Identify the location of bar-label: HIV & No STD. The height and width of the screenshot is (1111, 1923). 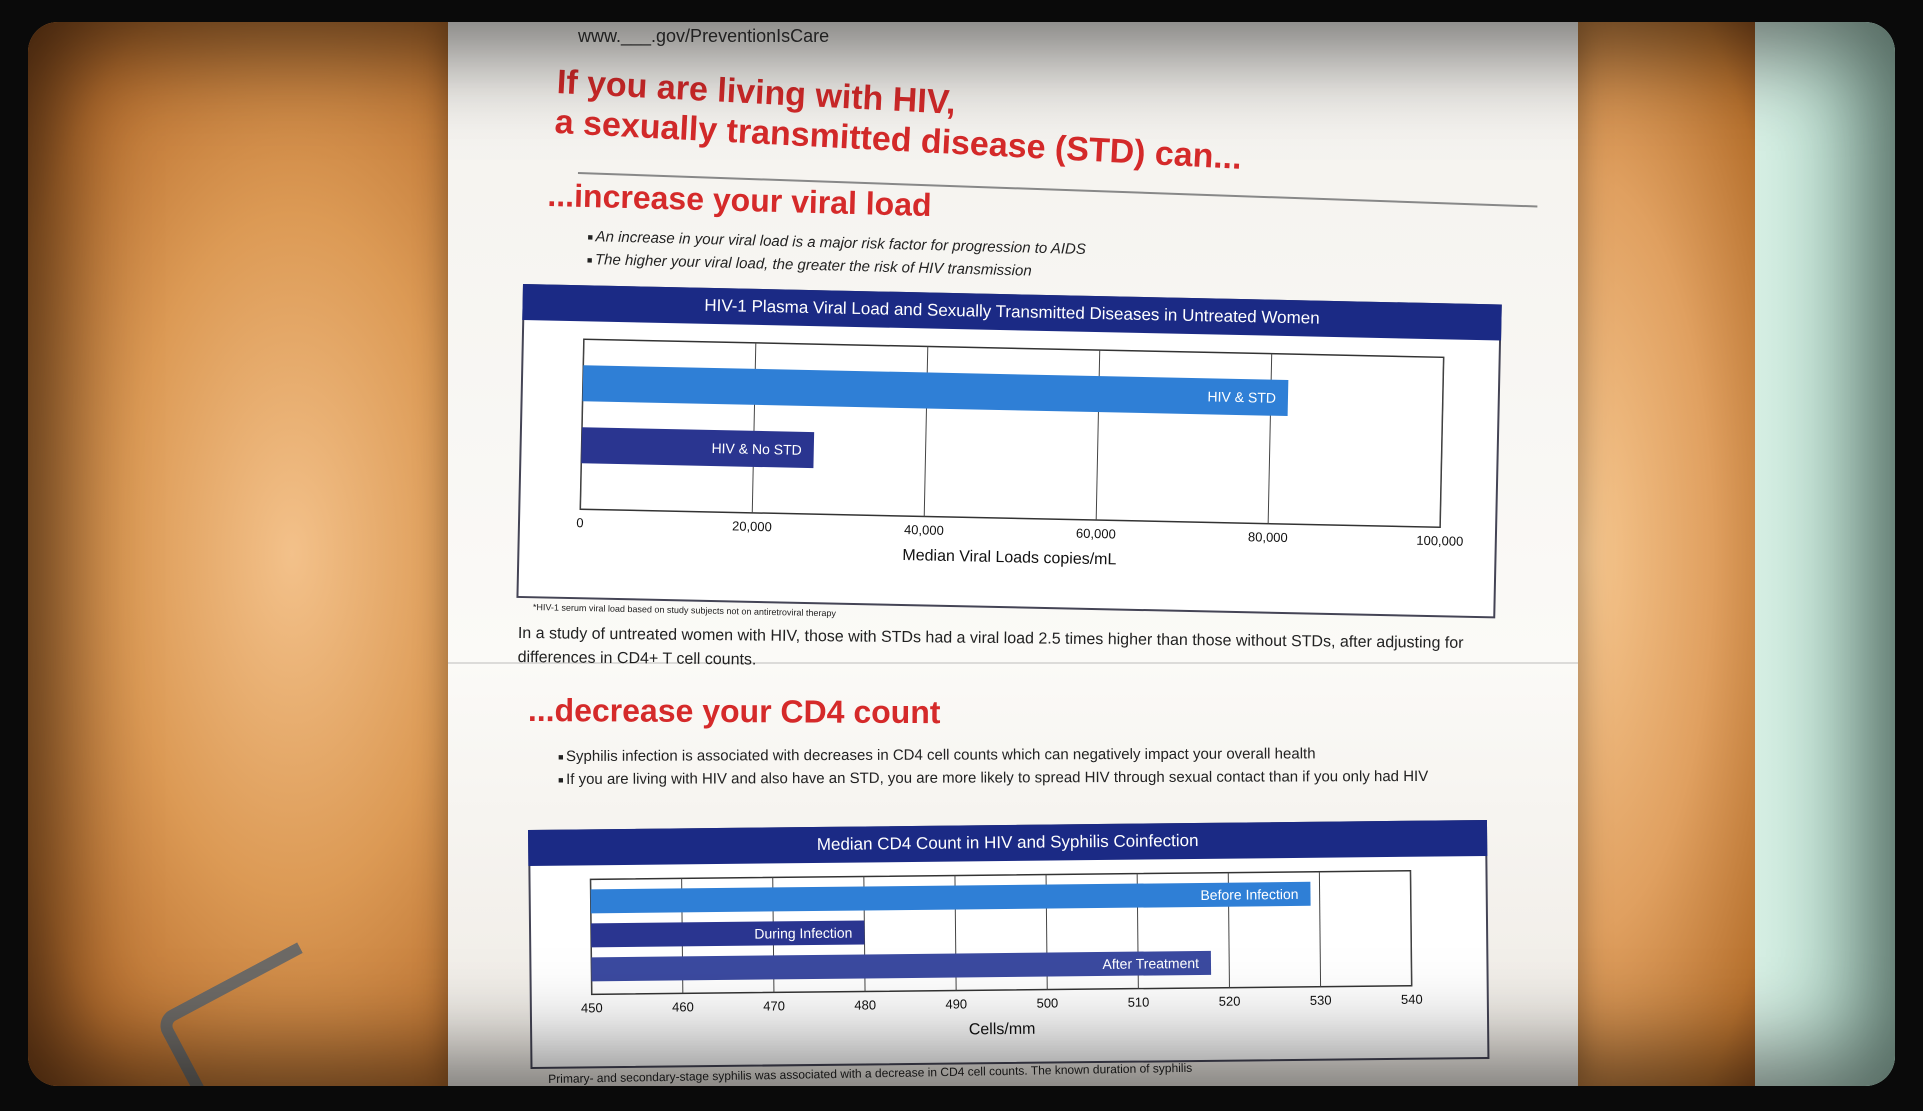
(756, 449).